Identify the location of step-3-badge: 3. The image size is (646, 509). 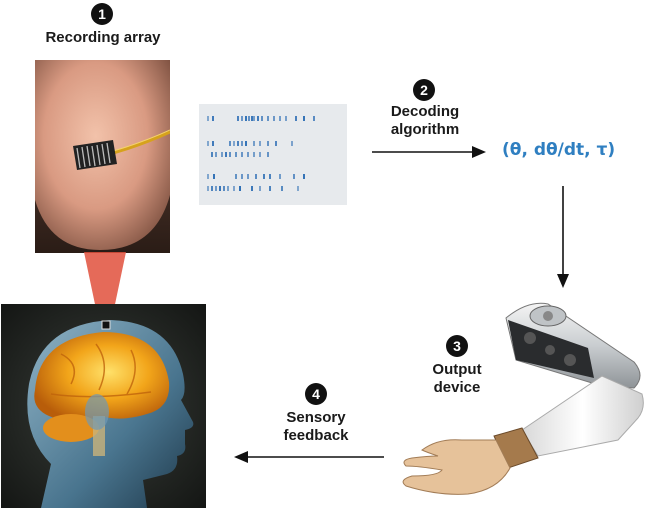
(457, 346).